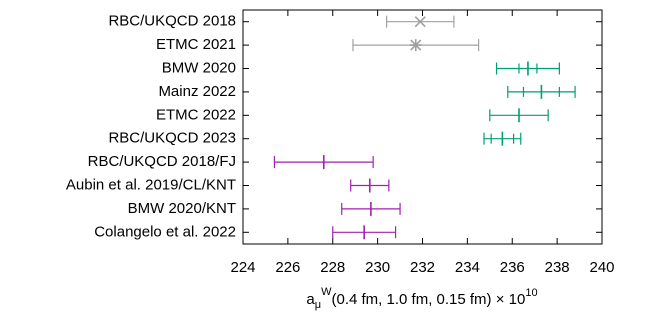 The height and width of the screenshot is (325, 648). I want to click on y-tick-label: Mainz 2022, so click(197, 91).